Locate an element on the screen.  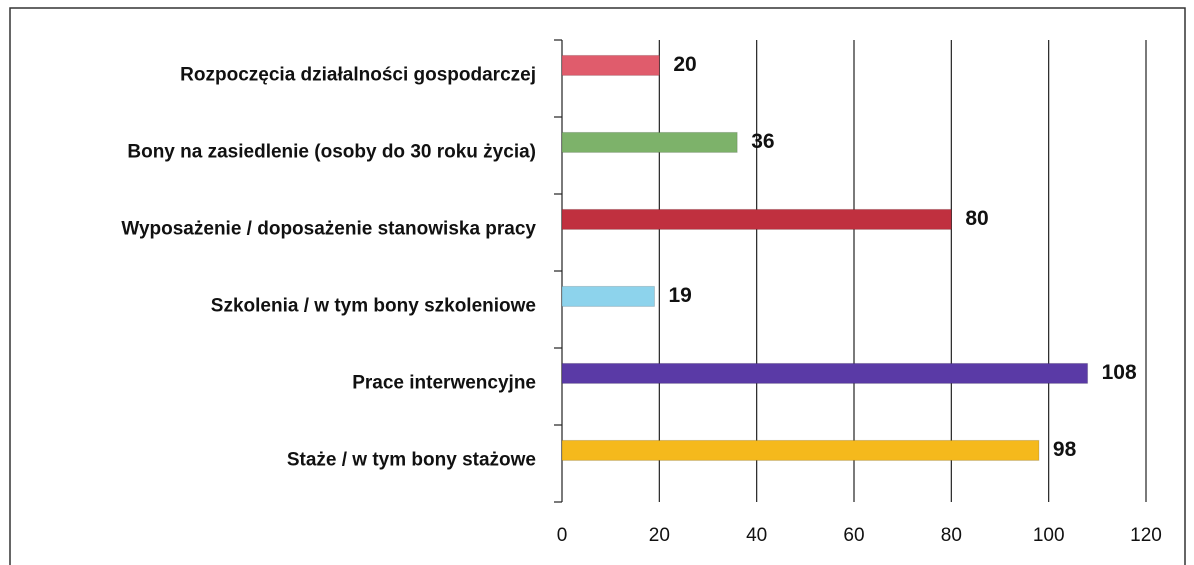
y-tick-label: Rozpoczęcia działalności gospodarczej is located at coordinates (358, 74).